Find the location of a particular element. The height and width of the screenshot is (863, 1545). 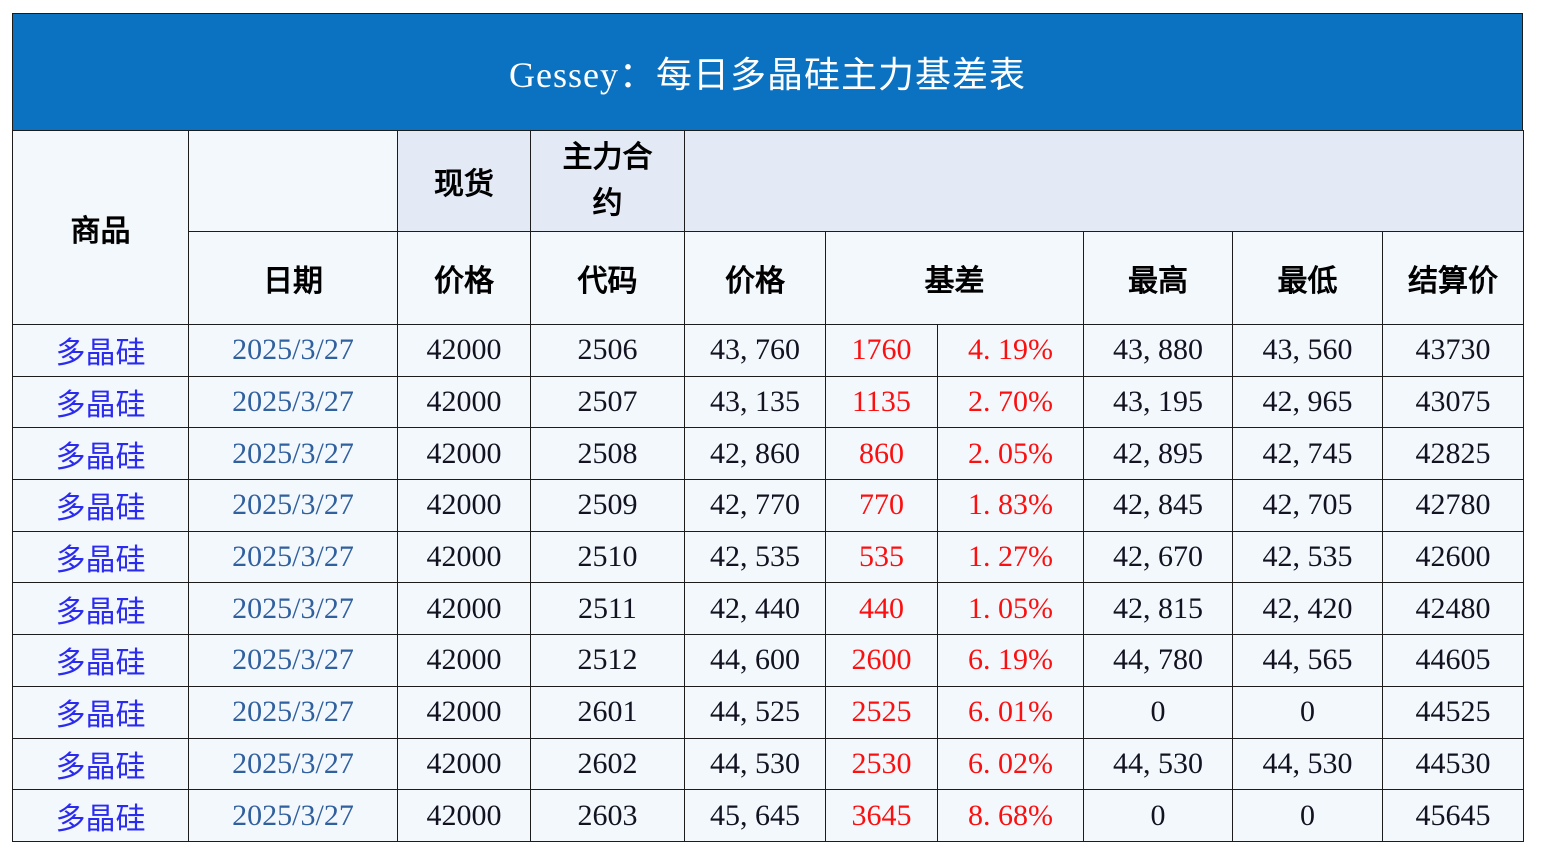

cell-price: 43, 135 is located at coordinates (755, 402).